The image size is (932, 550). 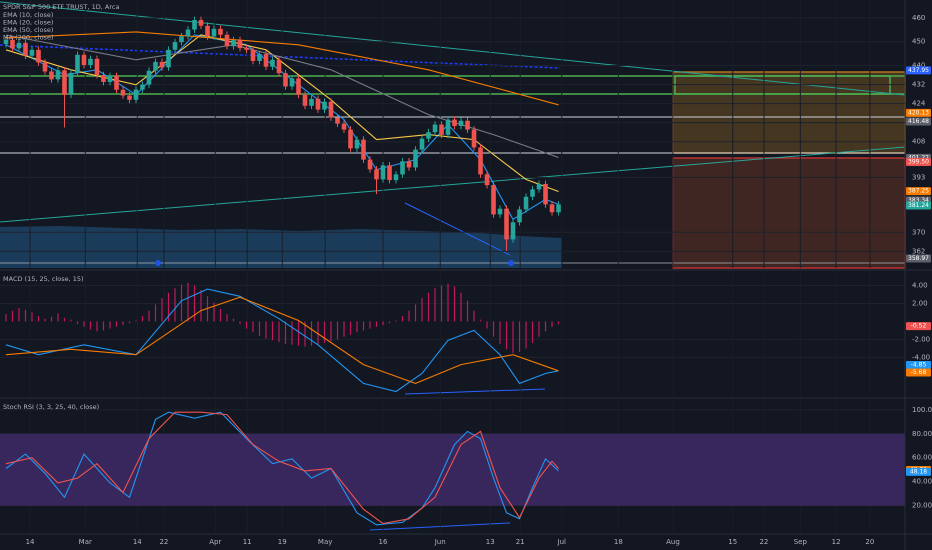 What do you see at coordinates (801, 542) in the screenshot?
I see `x-tick-label: Sep` at bounding box center [801, 542].